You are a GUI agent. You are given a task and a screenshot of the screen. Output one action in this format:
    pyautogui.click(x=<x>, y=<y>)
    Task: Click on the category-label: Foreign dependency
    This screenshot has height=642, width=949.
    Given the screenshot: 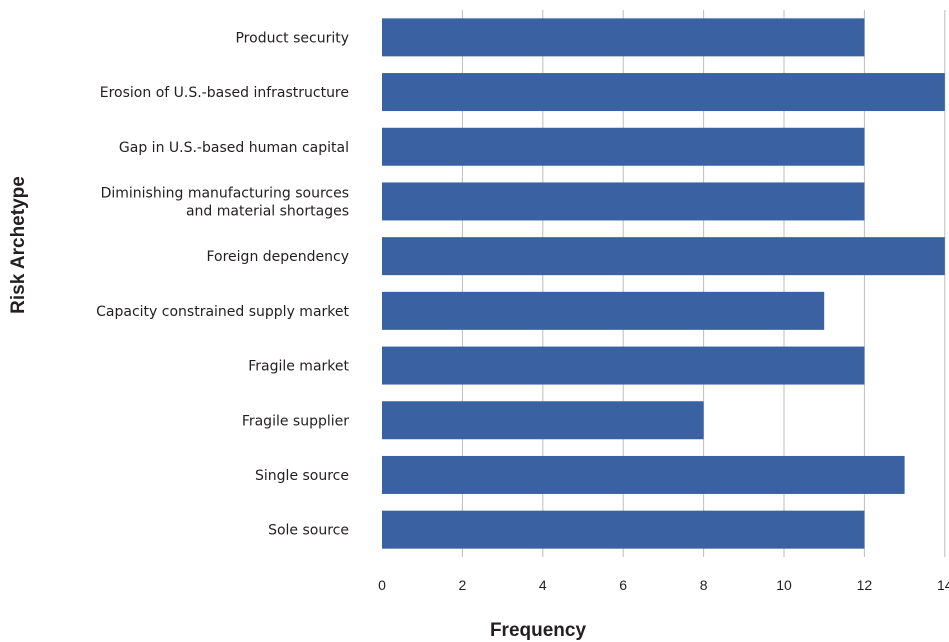 What is the action you would take?
    pyautogui.click(x=277, y=257)
    